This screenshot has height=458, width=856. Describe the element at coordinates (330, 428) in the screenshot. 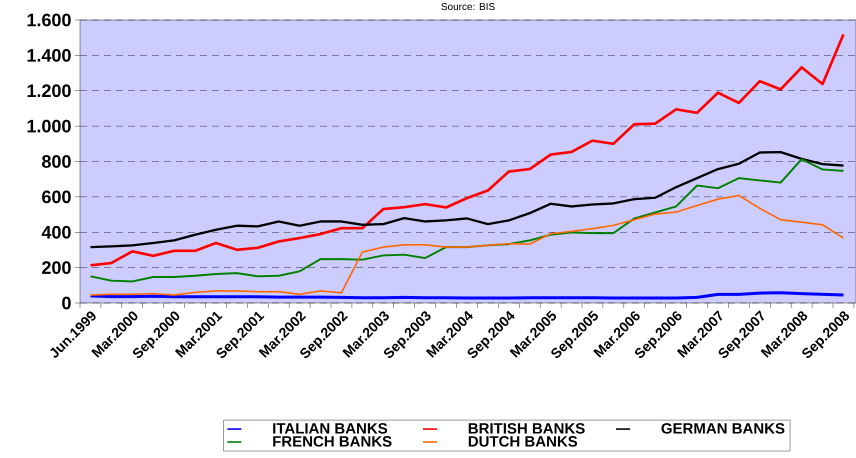

I see `legend-label: ITALIAN BANKS` at that location.